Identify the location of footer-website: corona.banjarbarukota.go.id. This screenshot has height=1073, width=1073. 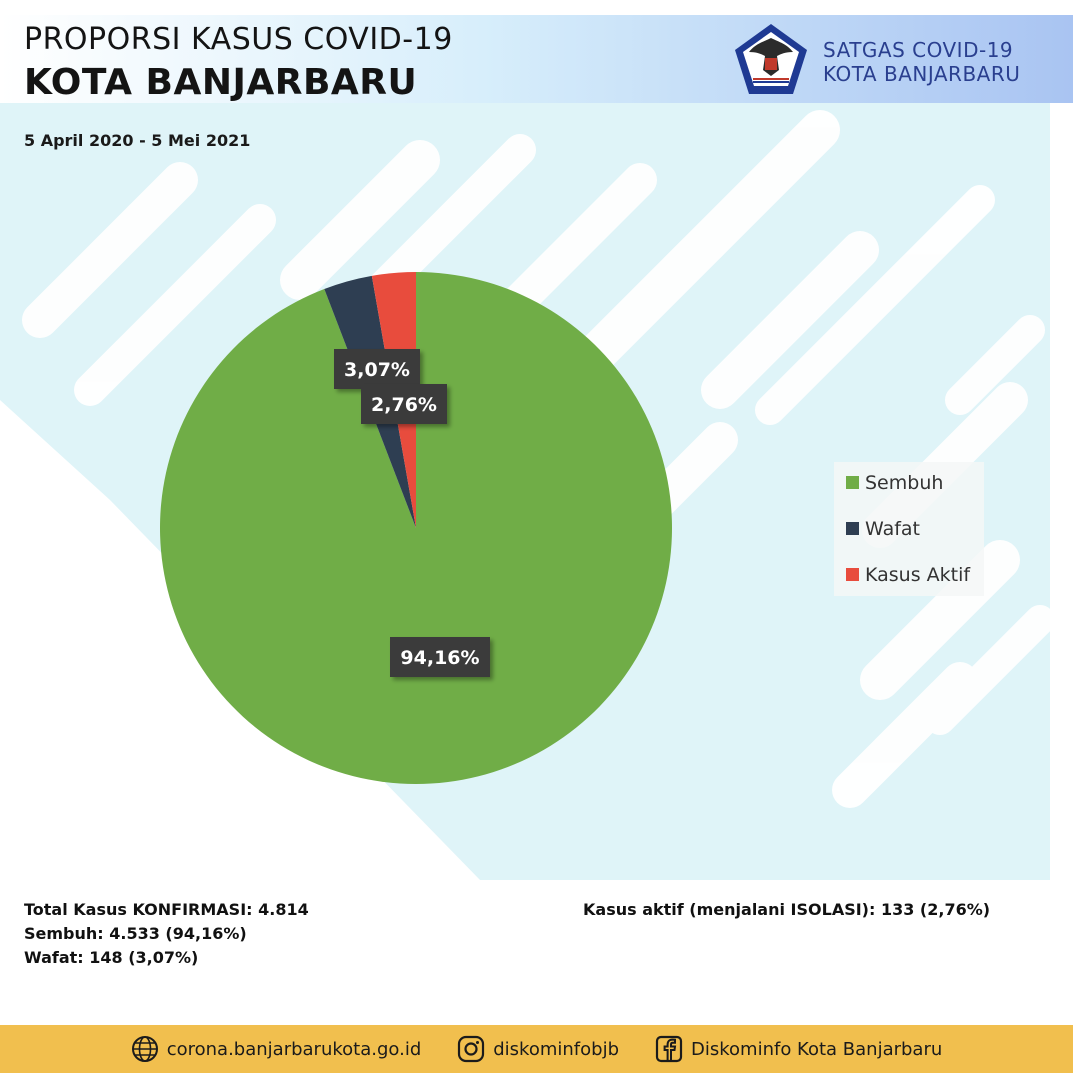
(276, 1049).